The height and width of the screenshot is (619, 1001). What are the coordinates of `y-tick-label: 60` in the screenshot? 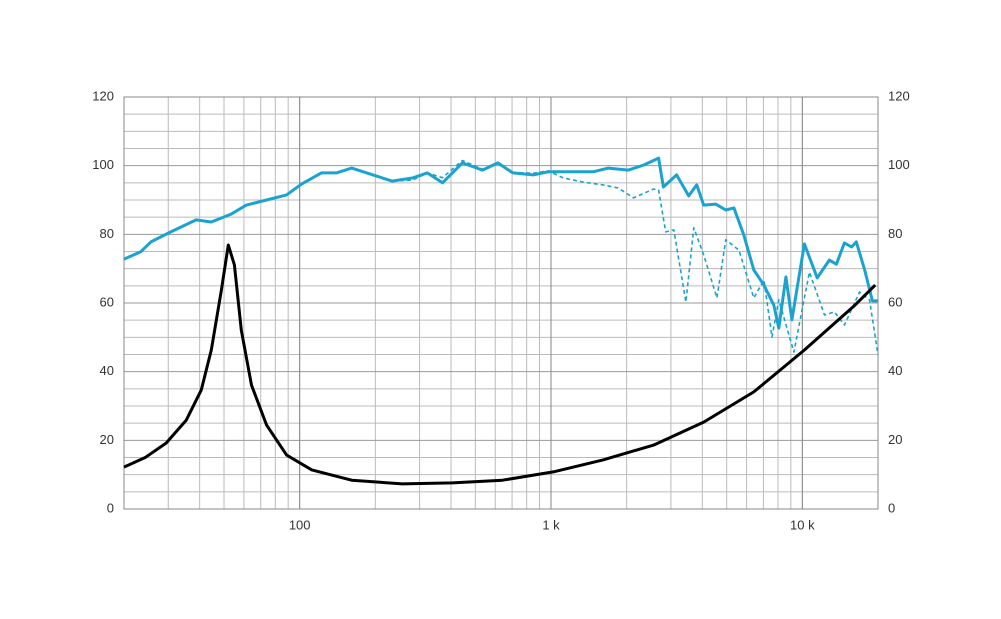 It's located at (107, 301).